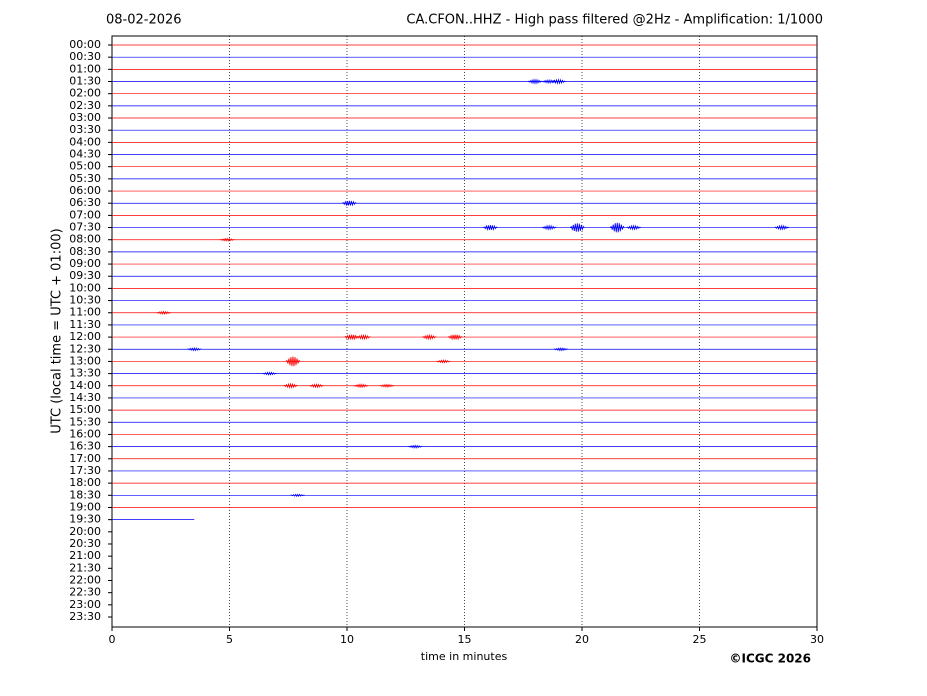 The width and height of the screenshot is (927, 696). What do you see at coordinates (347, 639) in the screenshot?
I see `x-tick-label: 10` at bounding box center [347, 639].